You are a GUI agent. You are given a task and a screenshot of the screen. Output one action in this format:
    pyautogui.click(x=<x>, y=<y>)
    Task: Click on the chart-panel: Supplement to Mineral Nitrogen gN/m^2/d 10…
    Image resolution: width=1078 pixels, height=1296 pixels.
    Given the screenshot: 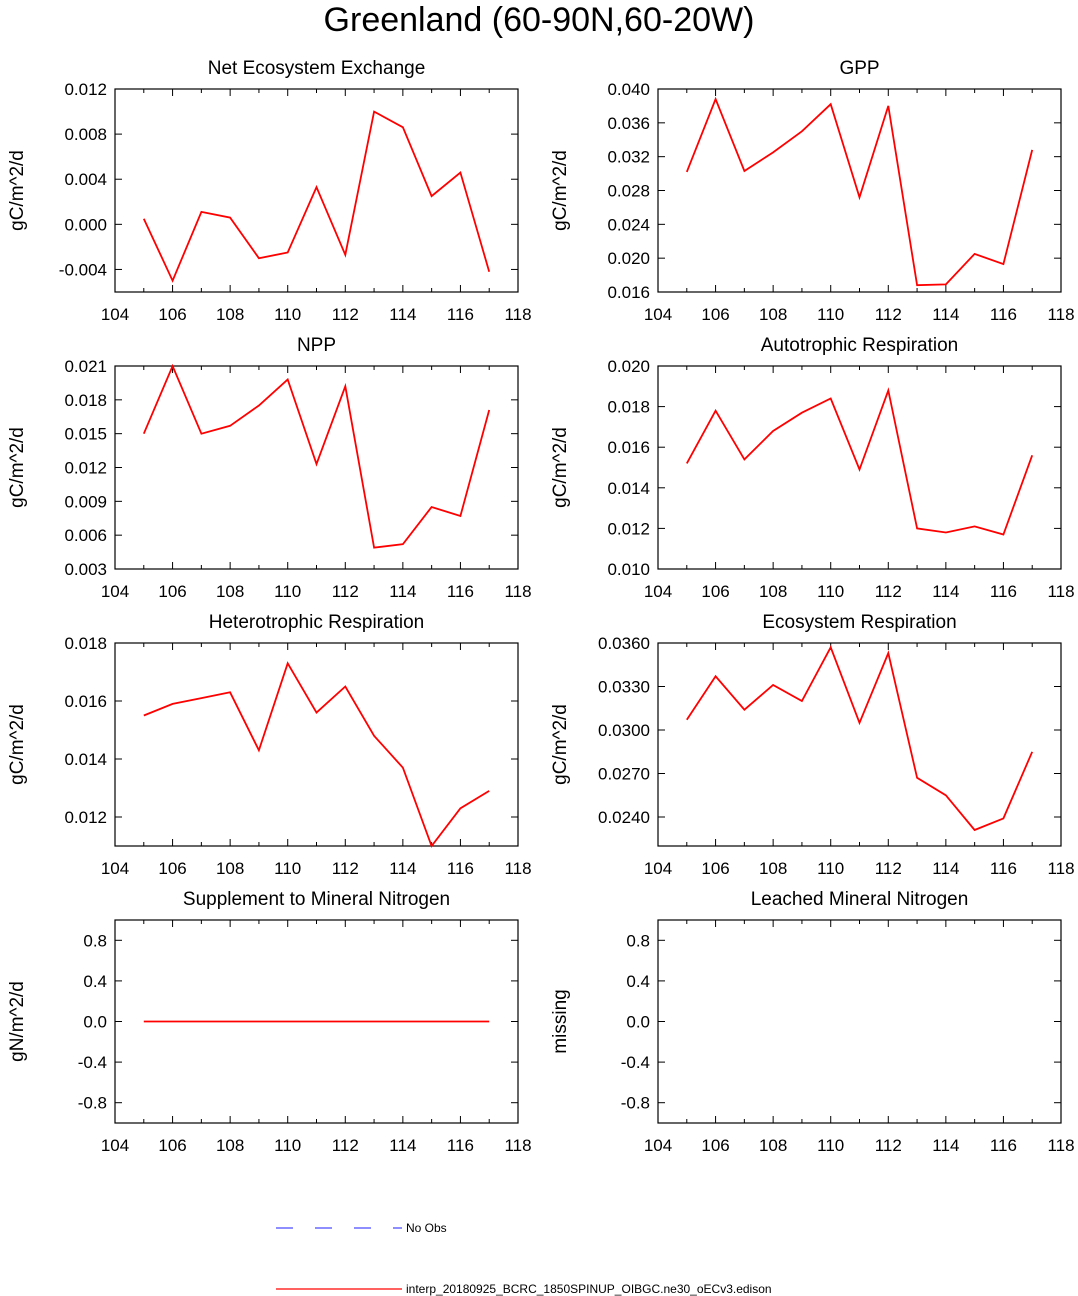 What is the action you would take?
    pyautogui.click(x=269, y=1022)
    